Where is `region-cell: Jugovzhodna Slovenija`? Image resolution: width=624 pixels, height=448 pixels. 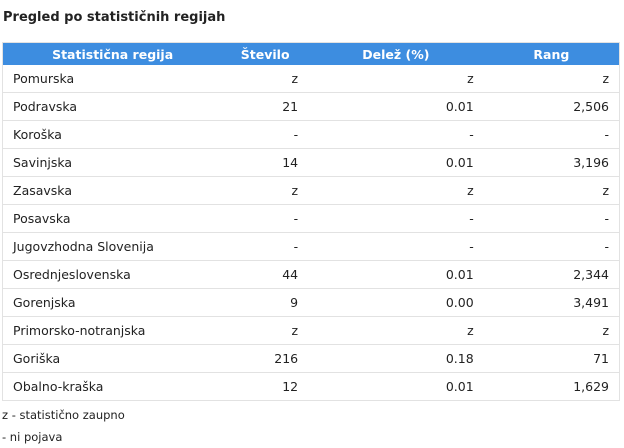 region-cell: Jugovzhodna Slovenija is located at coordinates (112, 246).